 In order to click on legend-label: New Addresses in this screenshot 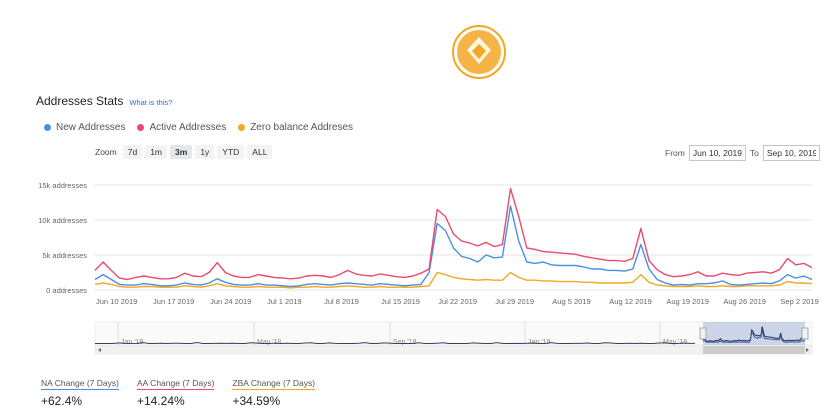, I will do `click(91, 127)`.